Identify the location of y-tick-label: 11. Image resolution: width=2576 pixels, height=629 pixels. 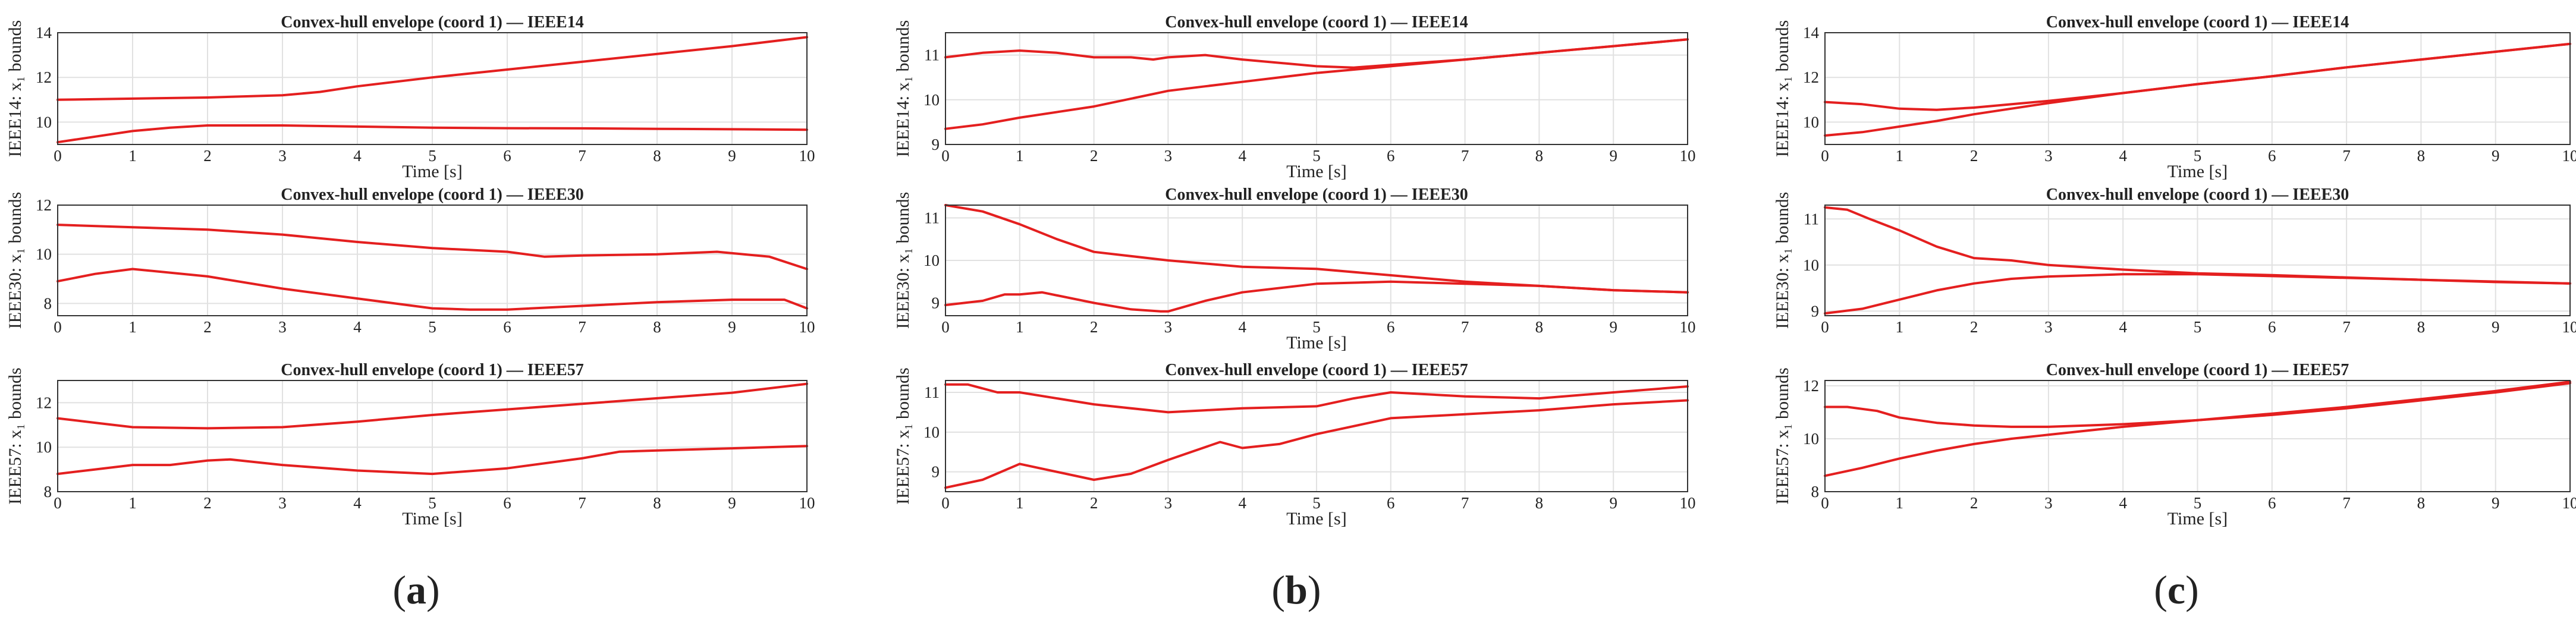
(932, 392).